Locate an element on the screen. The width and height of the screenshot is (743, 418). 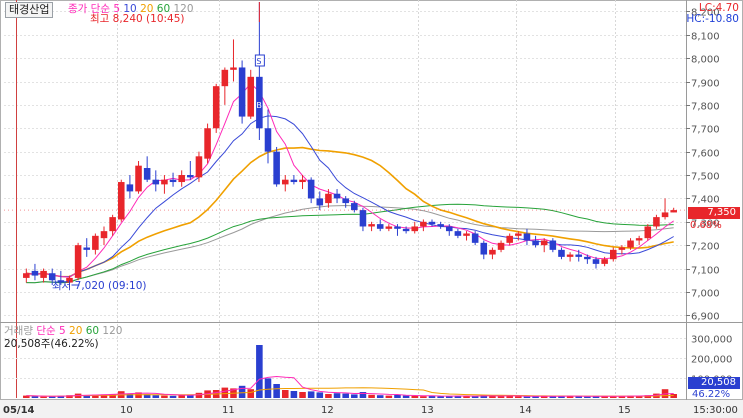
legend-item: 단순 5 is located at coordinates (53, 331).